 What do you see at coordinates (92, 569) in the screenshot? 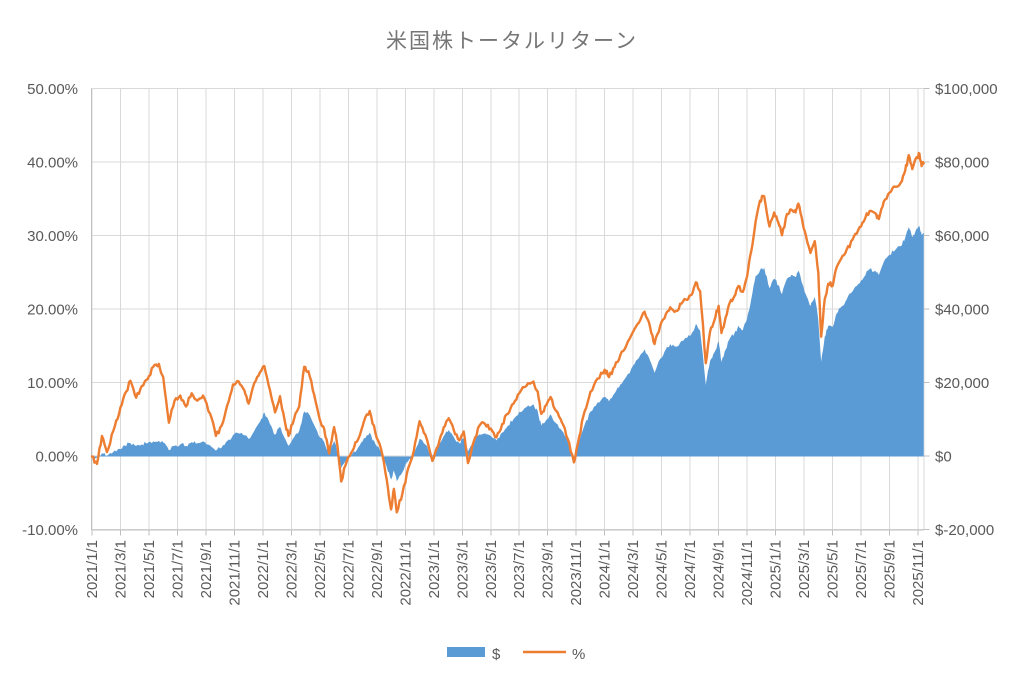
I see `x-axis-tick-label: 2021/1/1` at bounding box center [92, 569].